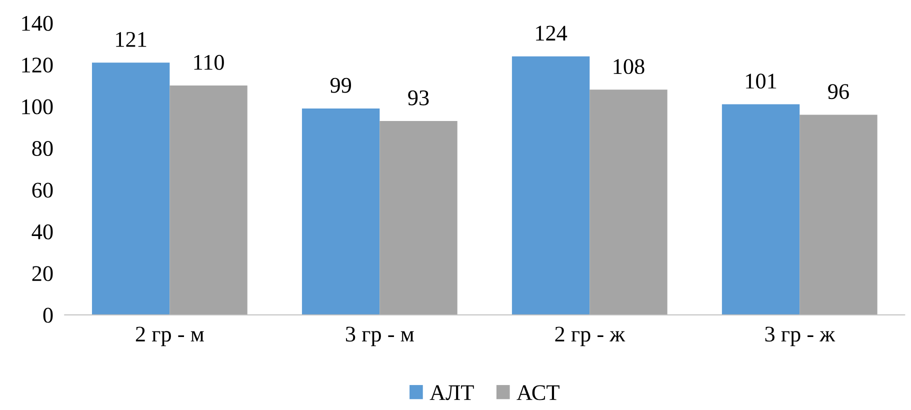  I want to click on y-tick-label: 140, so click(37, 23).